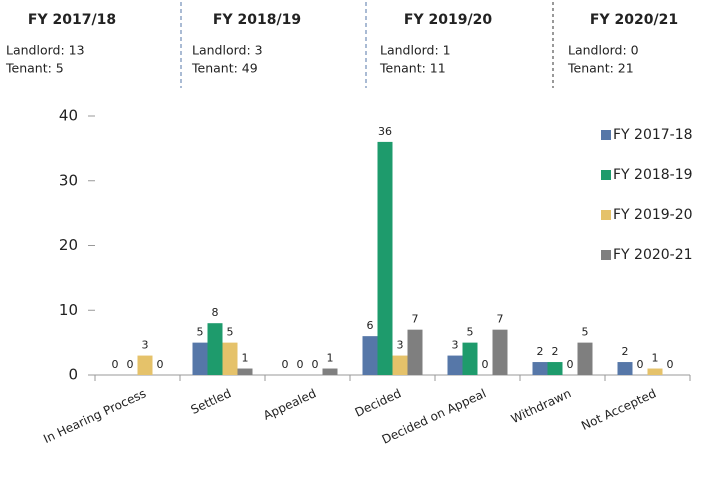 The width and height of the screenshot is (707, 479). Describe the element at coordinates (45, 50) in the screenshot. I see `panel-line: Landlord: 13` at that location.